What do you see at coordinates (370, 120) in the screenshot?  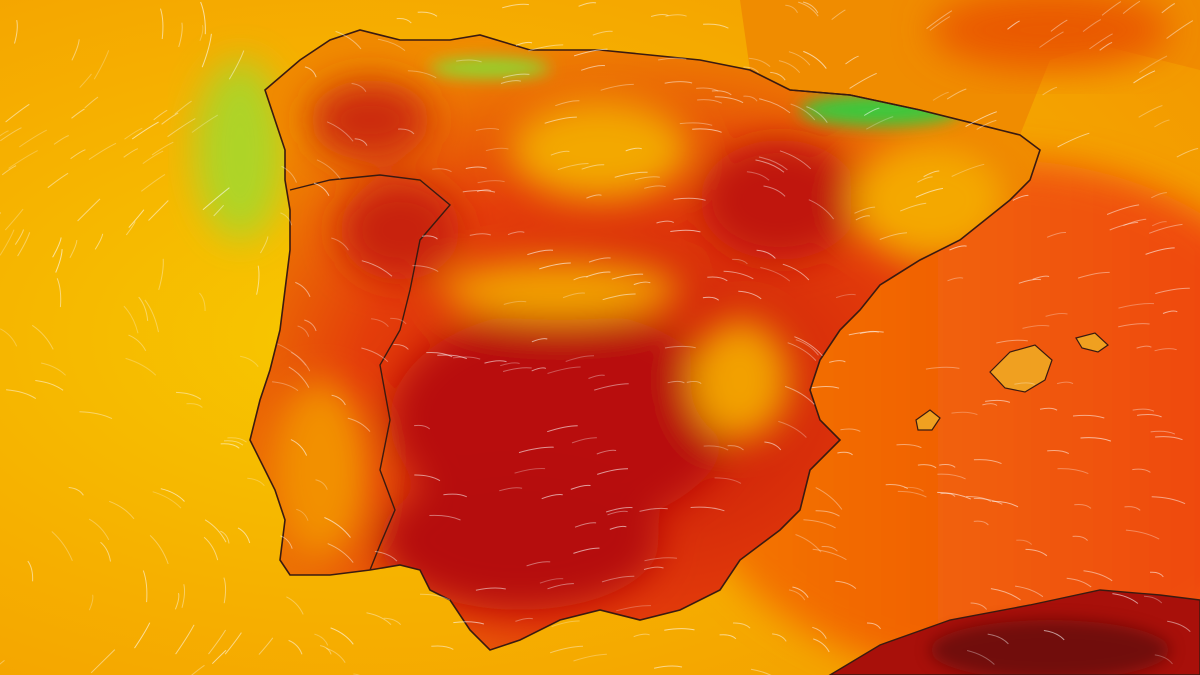 I see `blob` at bounding box center [370, 120].